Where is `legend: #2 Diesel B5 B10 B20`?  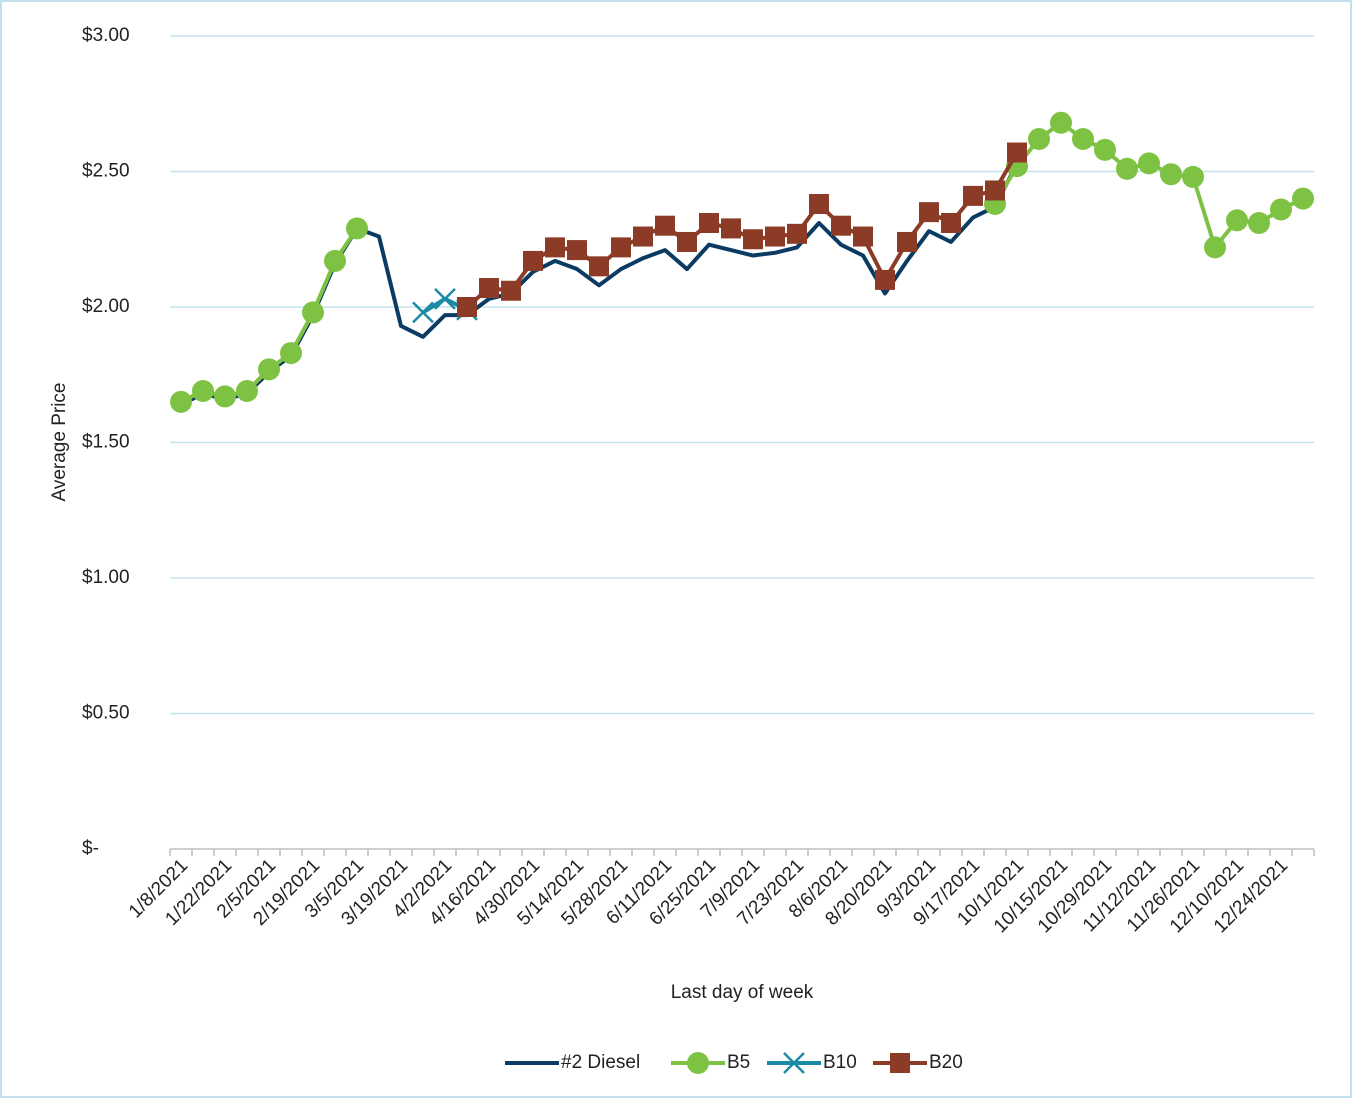
legend: #2 Diesel B5 B10 B20 is located at coordinates (734, 1063).